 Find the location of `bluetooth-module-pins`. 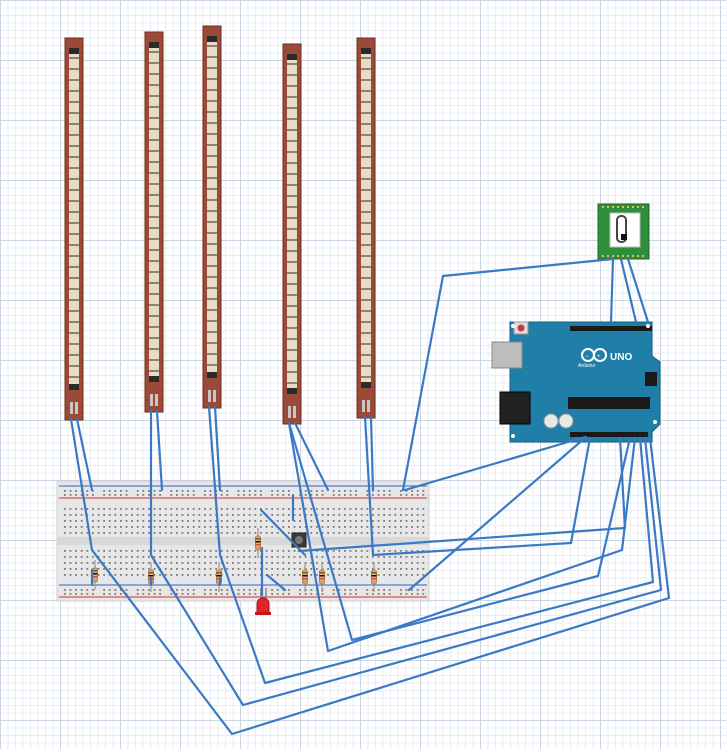

bluetooth-module-pins is located at coordinates (623, 231).